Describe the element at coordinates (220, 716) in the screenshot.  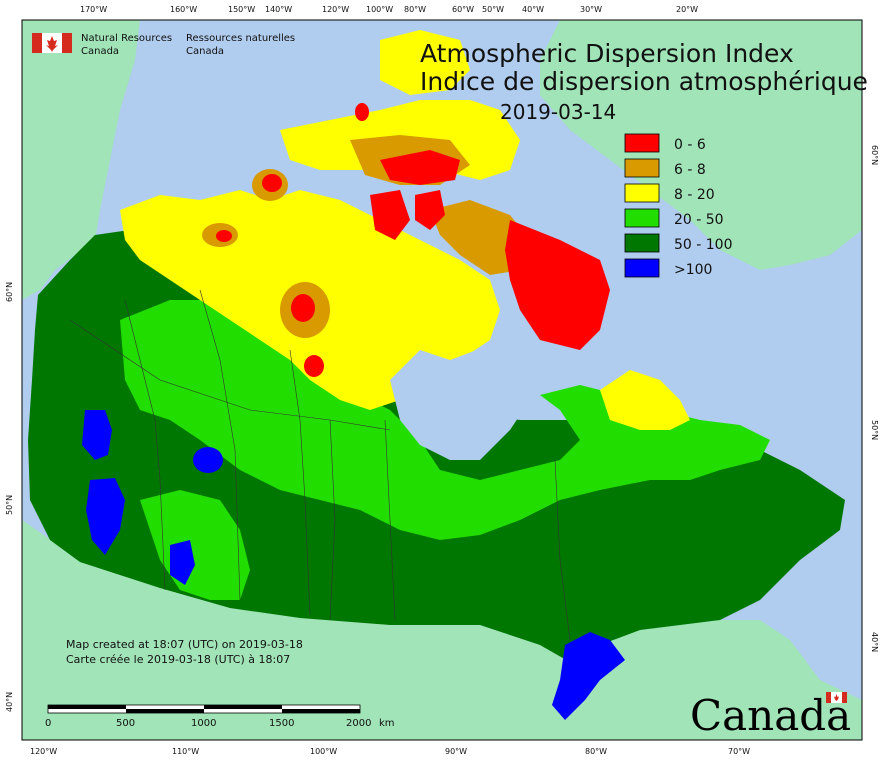
I see `scale-bar: 0 500 1000 1500 2000 km` at that location.